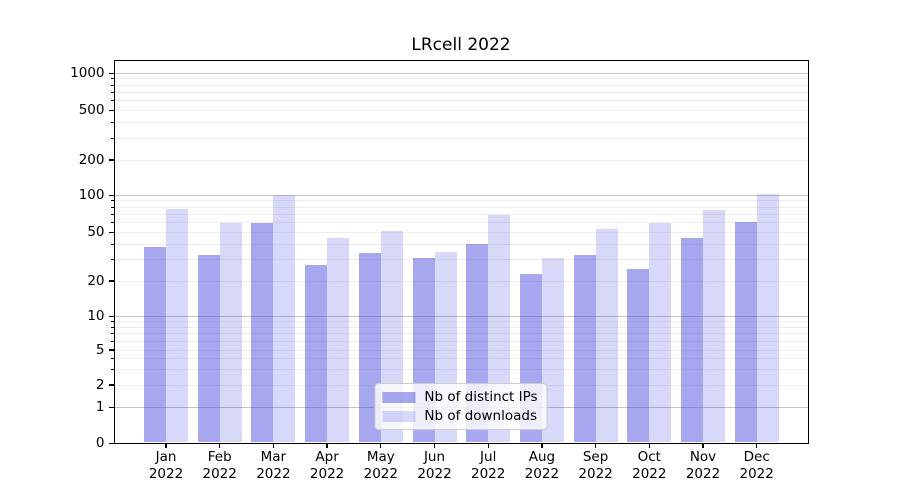 This screenshot has height=500, width=900. Describe the element at coordinates (262, 332) in the screenshot. I see `bar-mar-distinct-ips` at that location.